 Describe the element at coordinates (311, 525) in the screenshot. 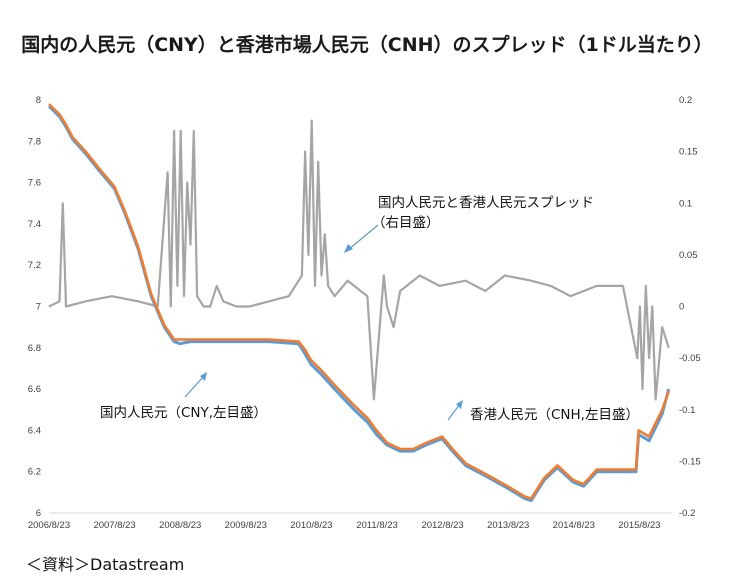

I see `x-tick-label: 2010/8/23` at that location.